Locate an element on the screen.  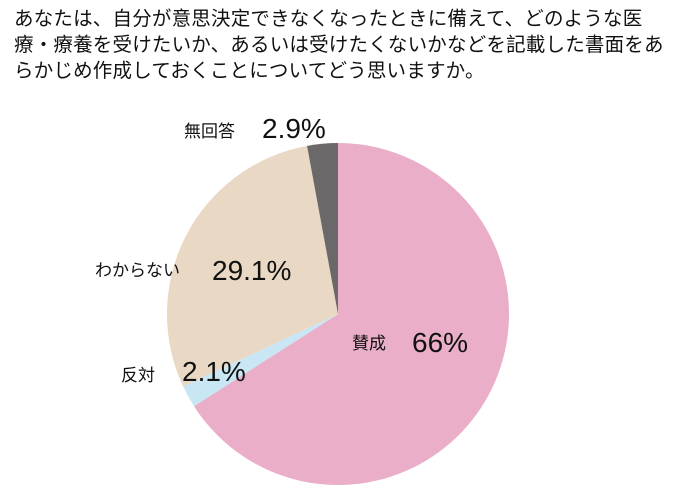
slice-name-unknown: わからない is located at coordinates (137, 271).